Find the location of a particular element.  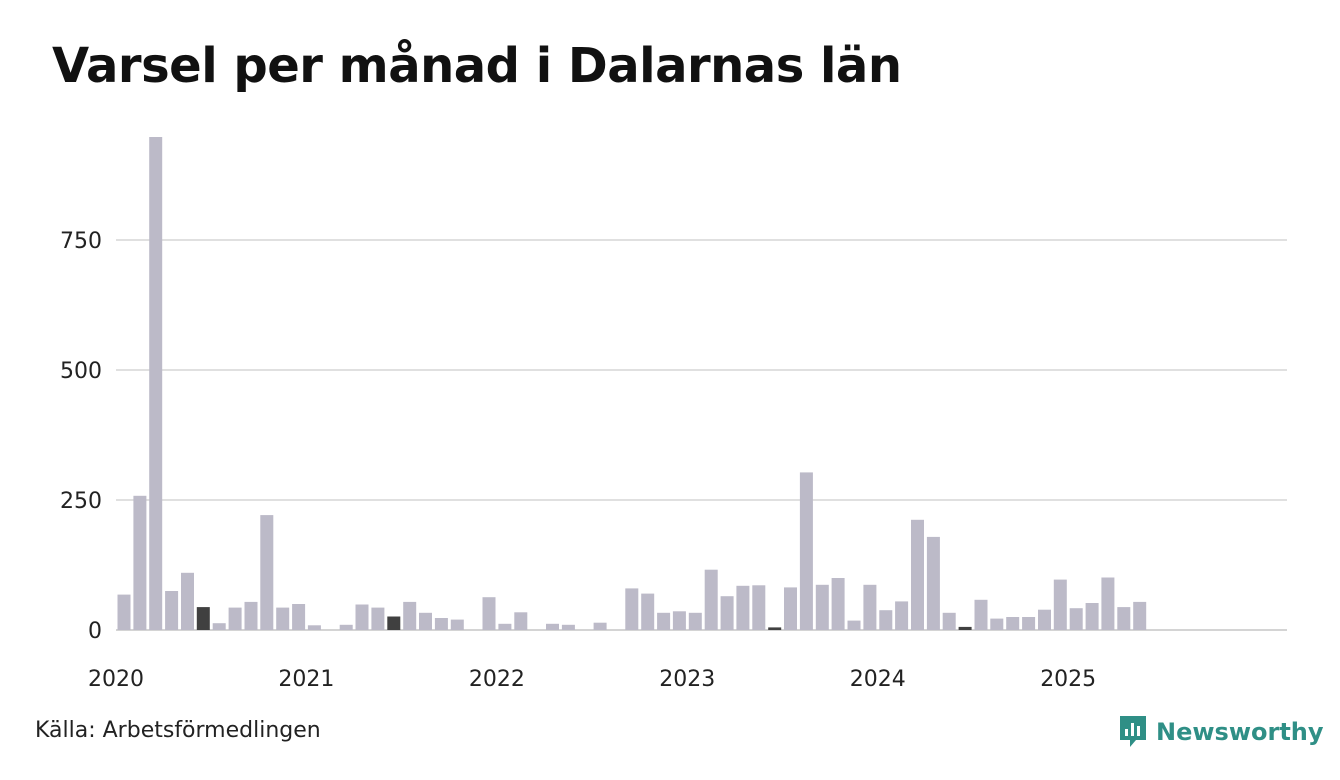

x-tick-label: 2024 is located at coordinates (878, 679).